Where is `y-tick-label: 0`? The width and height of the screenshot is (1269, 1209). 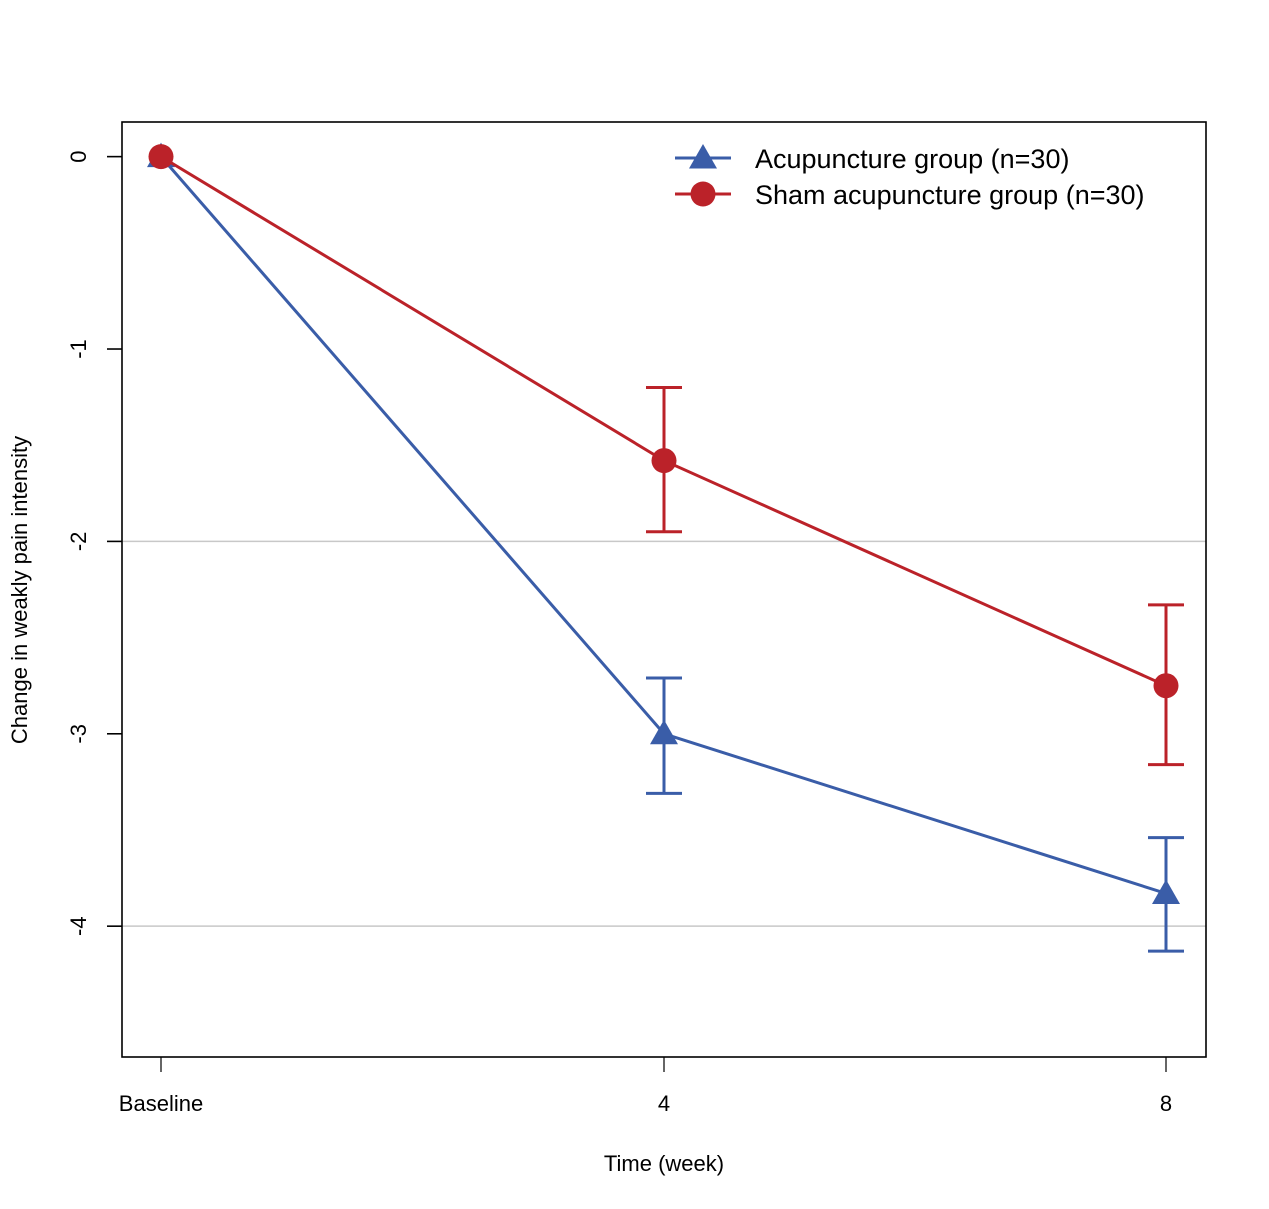 y-tick-label: 0 is located at coordinates (78, 157).